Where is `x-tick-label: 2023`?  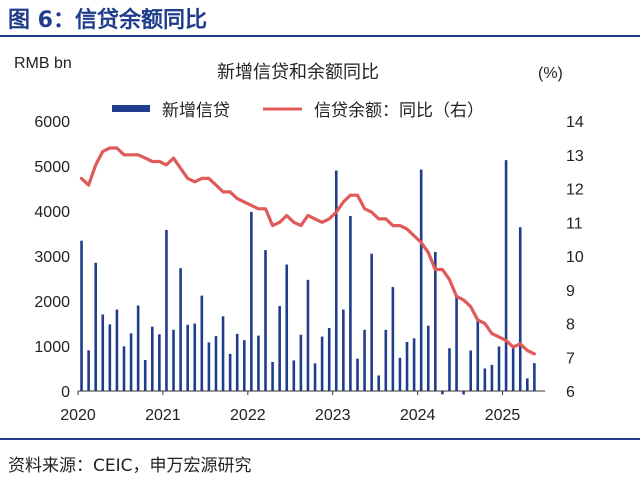 x-tick-label: 2023 is located at coordinates (333, 415).